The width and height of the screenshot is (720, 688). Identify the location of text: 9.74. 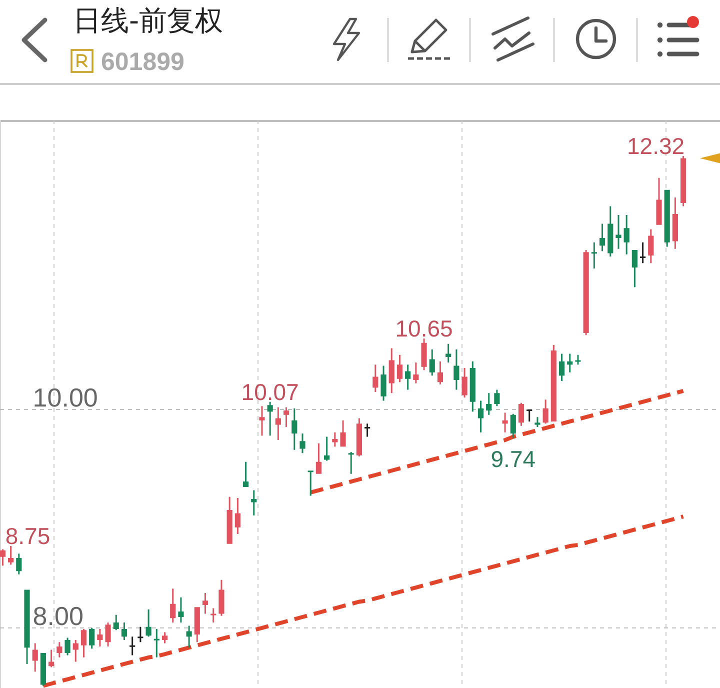
(513, 459).